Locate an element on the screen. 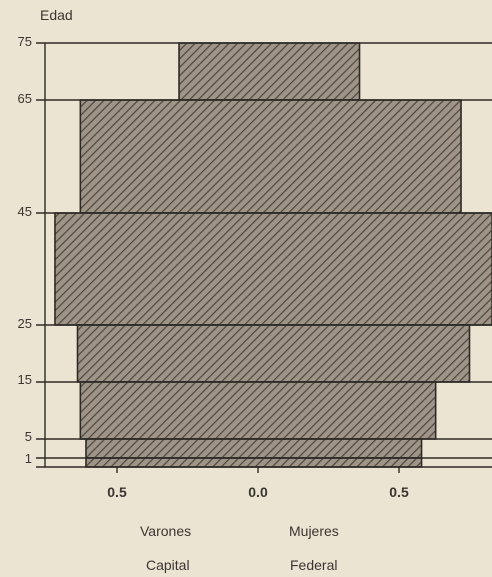  y-tick-1: 1 is located at coordinates (28, 458).